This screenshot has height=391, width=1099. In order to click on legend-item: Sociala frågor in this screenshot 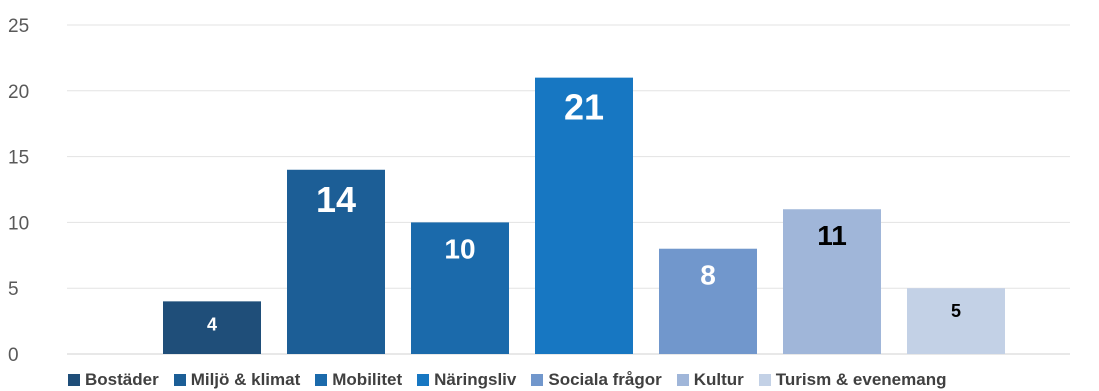, I will do `click(596, 380)`.